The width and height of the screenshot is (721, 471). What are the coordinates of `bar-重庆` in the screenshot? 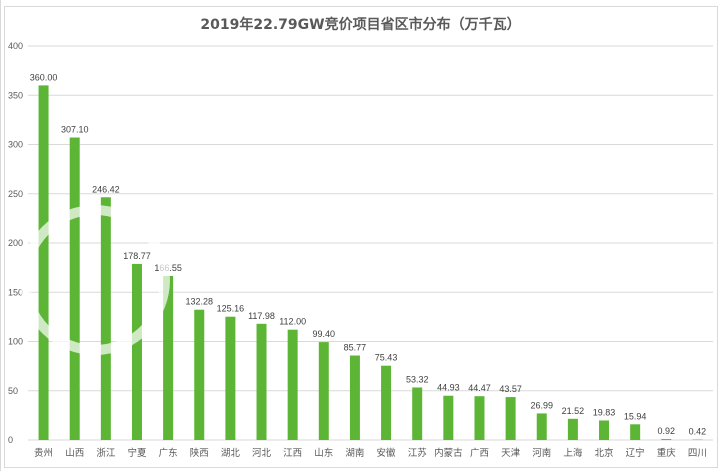 It's located at (666, 439).